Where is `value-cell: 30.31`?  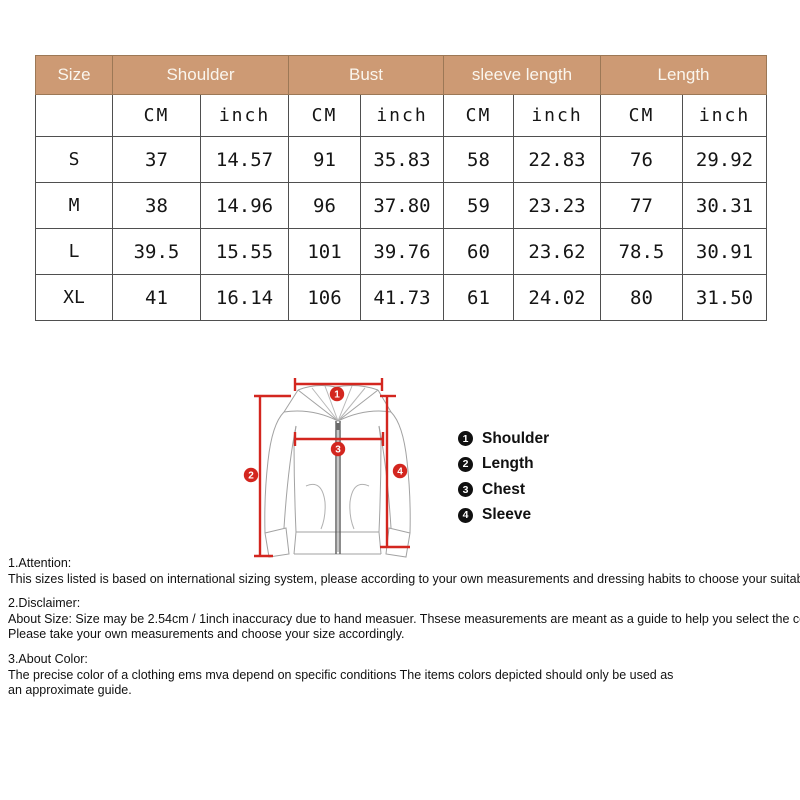 value-cell: 30.31 is located at coordinates (724, 205).